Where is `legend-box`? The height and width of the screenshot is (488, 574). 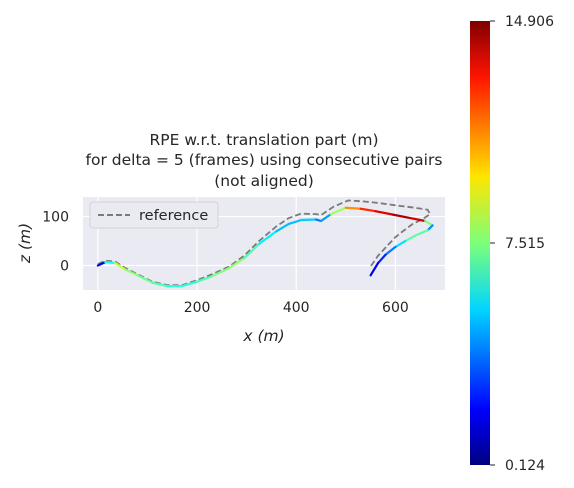 legend-box is located at coordinates (154, 215).